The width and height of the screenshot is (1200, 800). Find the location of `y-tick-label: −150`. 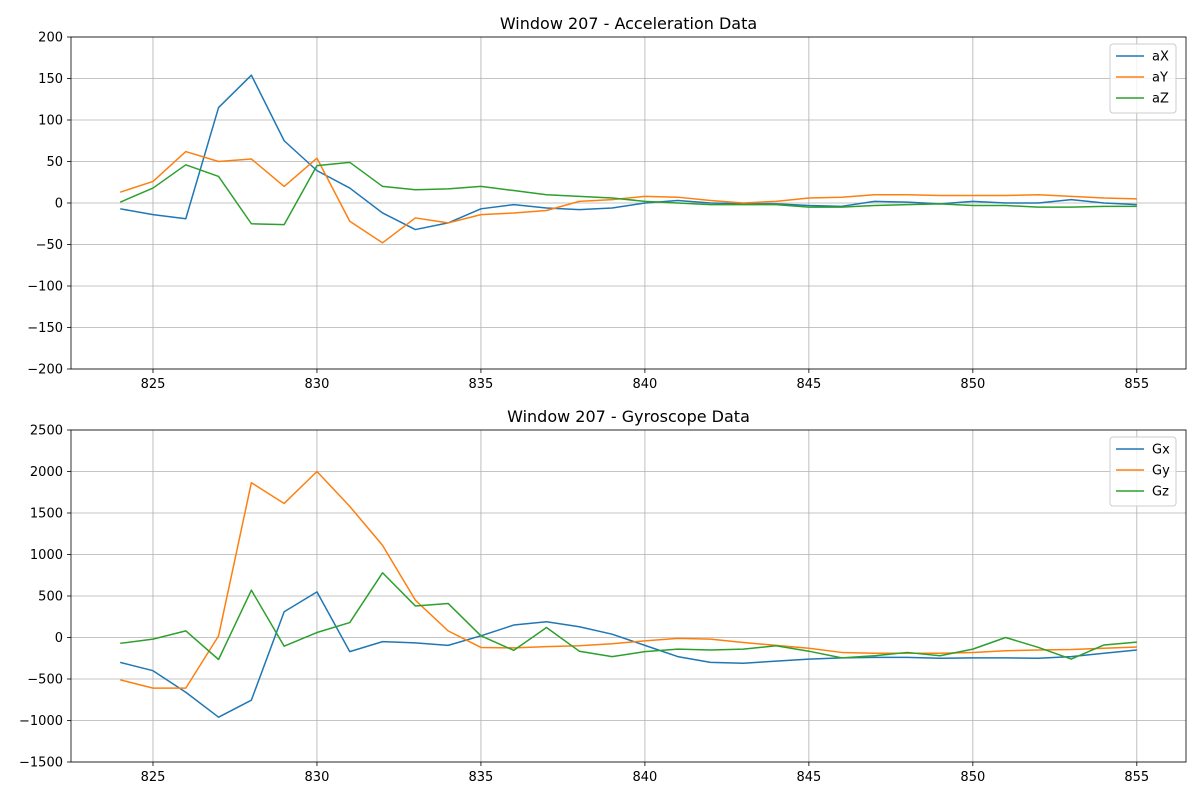

y-tick-label: −150 is located at coordinates (45, 328).